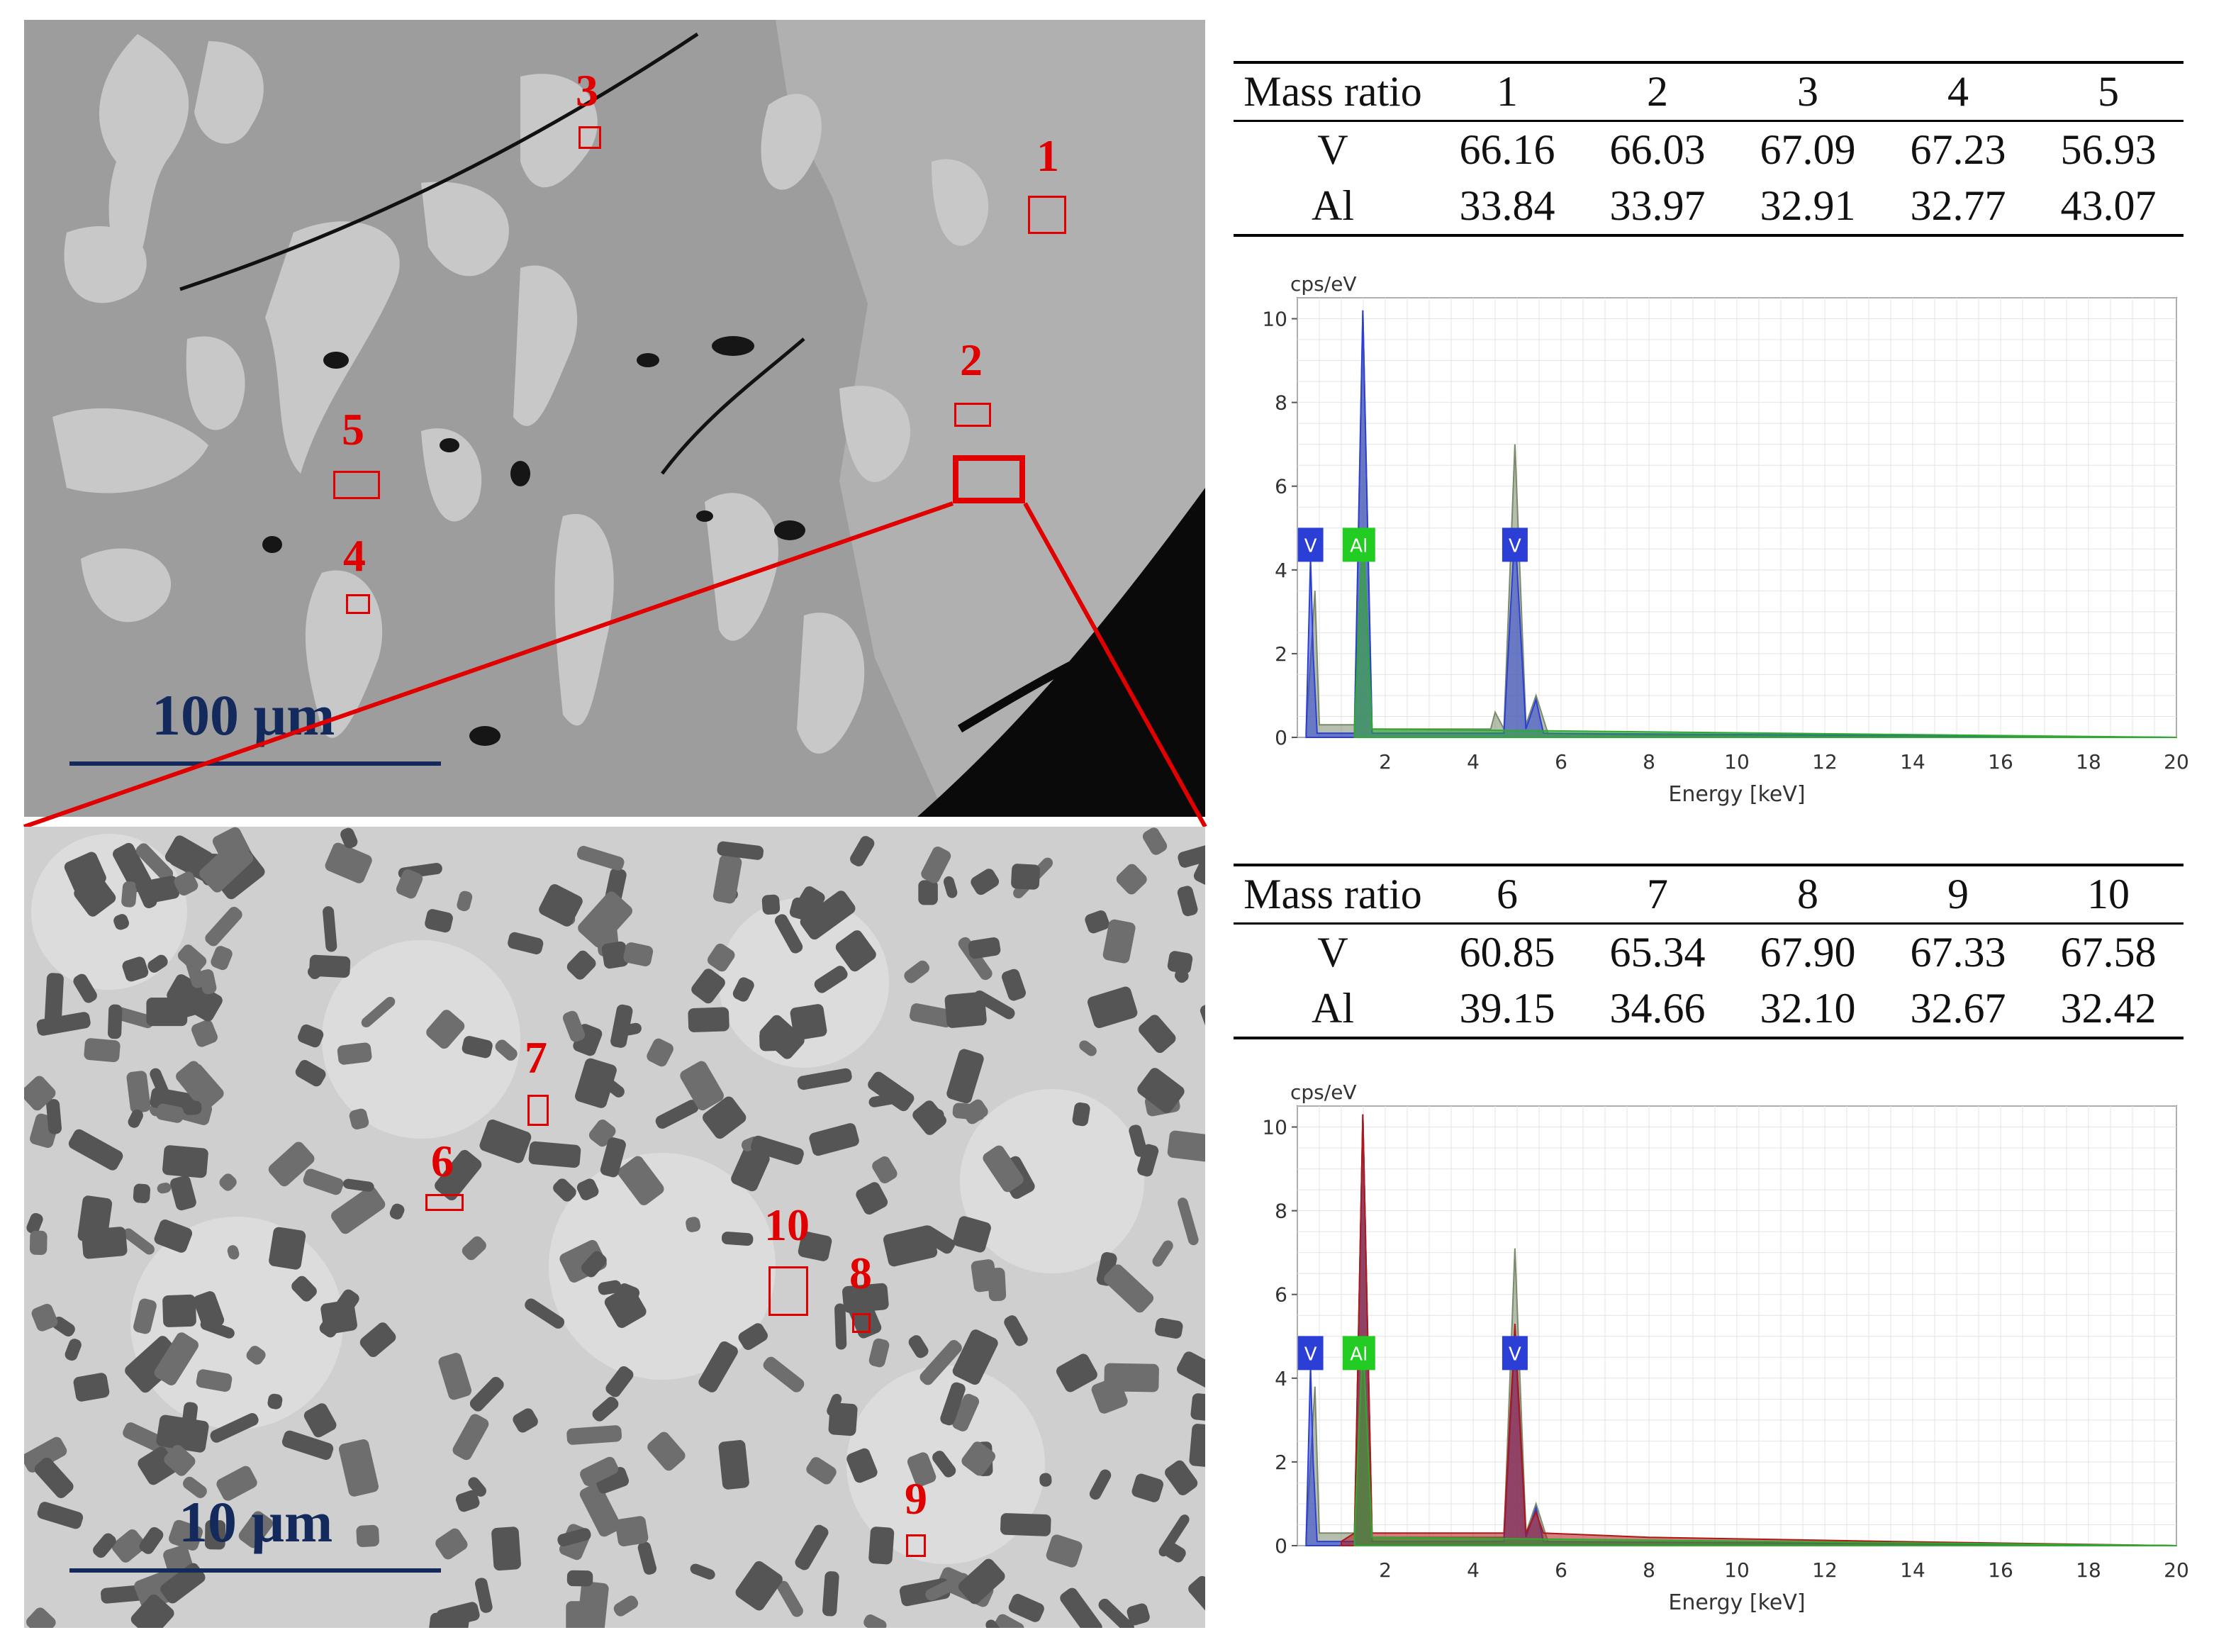 This screenshot has width=2214, height=1652. What do you see at coordinates (255, 763) in the screenshot?
I see `scale-bar-top` at bounding box center [255, 763].